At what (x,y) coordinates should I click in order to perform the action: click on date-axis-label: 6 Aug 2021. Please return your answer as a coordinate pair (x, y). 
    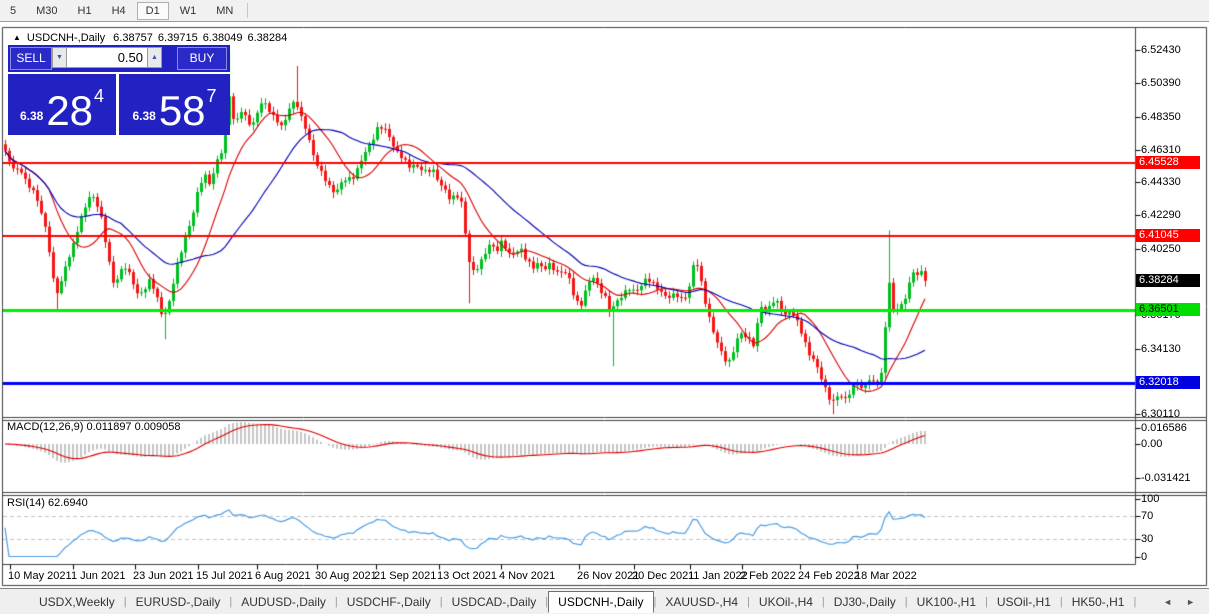
    Looking at the image, I should click on (283, 576).